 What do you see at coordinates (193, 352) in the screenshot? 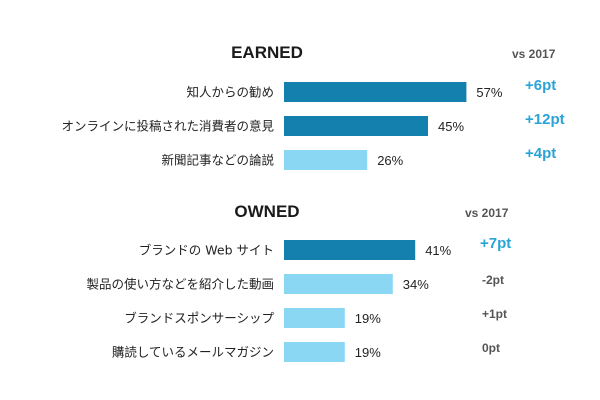
I see `owned-category-label: 購読しているメールマガジン` at bounding box center [193, 352].